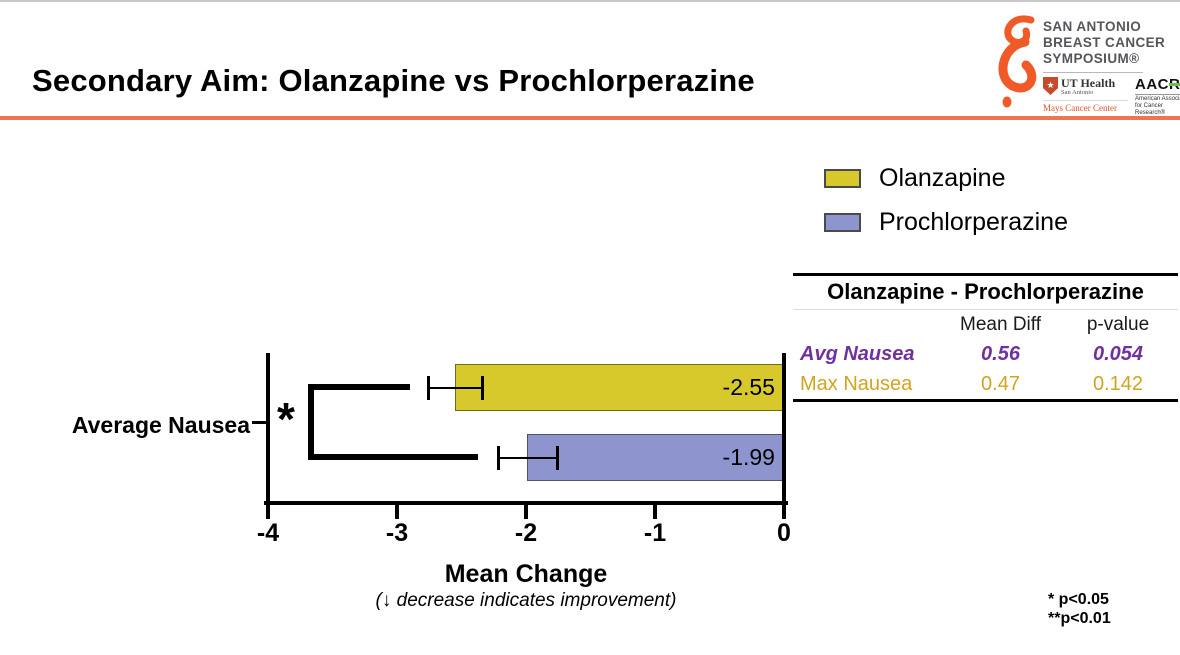  Describe the element at coordinates (526, 600) in the screenshot. I see `x-axis-note: (↓ decrease indicates improvement)` at that location.